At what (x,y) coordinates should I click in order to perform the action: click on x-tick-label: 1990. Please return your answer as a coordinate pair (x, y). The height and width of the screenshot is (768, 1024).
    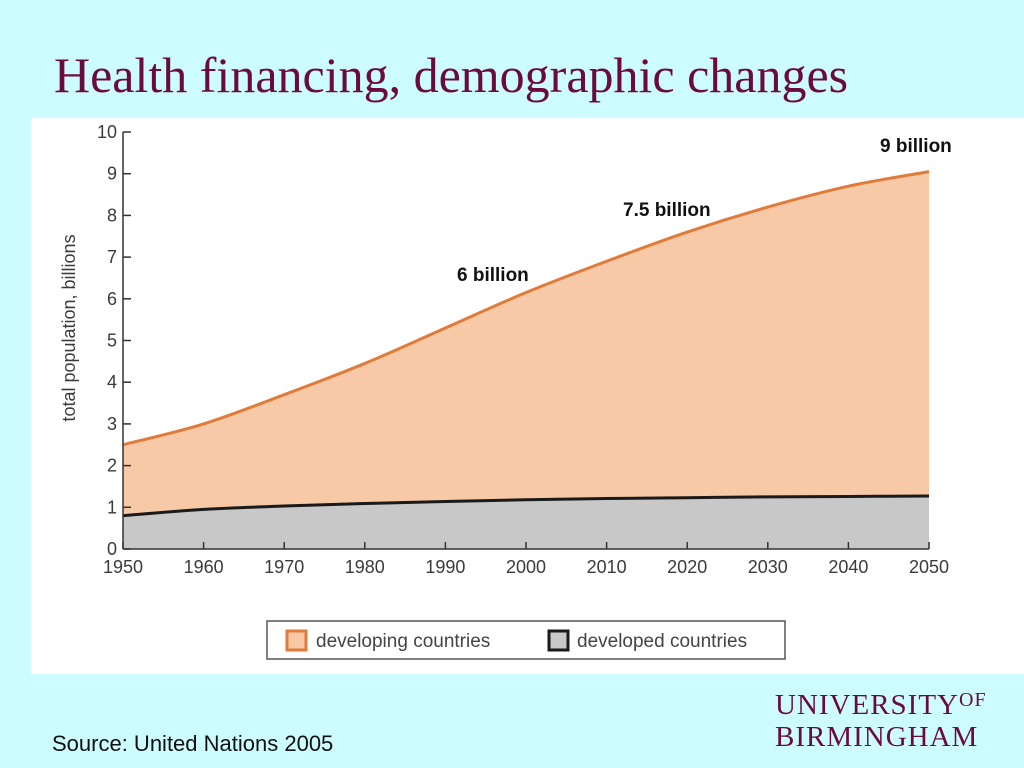
    Looking at the image, I should click on (445, 567).